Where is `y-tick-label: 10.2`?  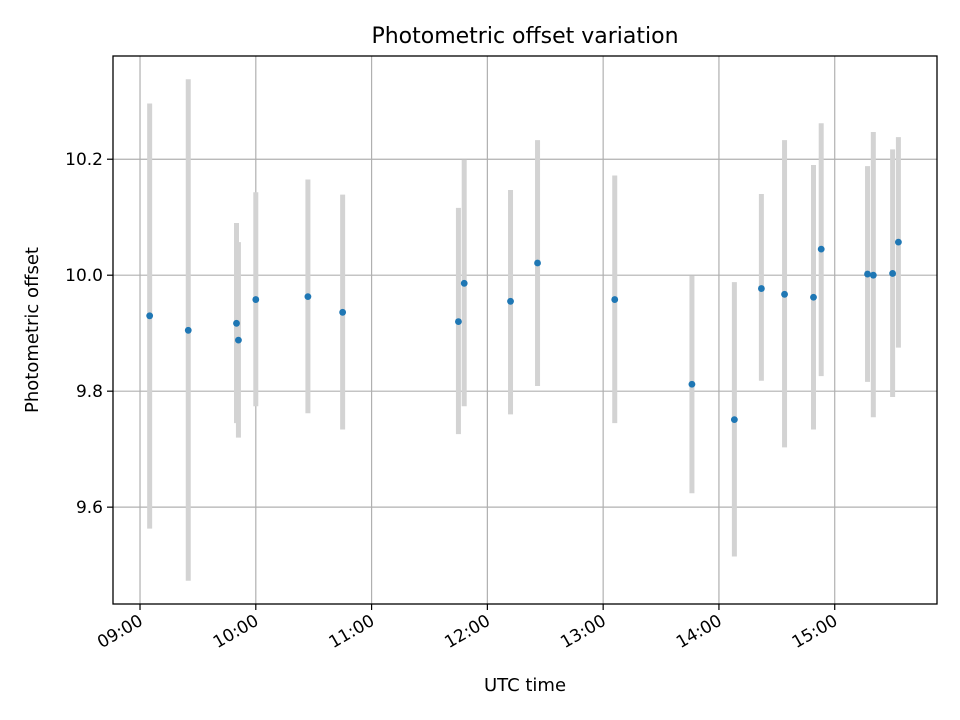
y-tick-label: 10.2 is located at coordinates (84, 160).